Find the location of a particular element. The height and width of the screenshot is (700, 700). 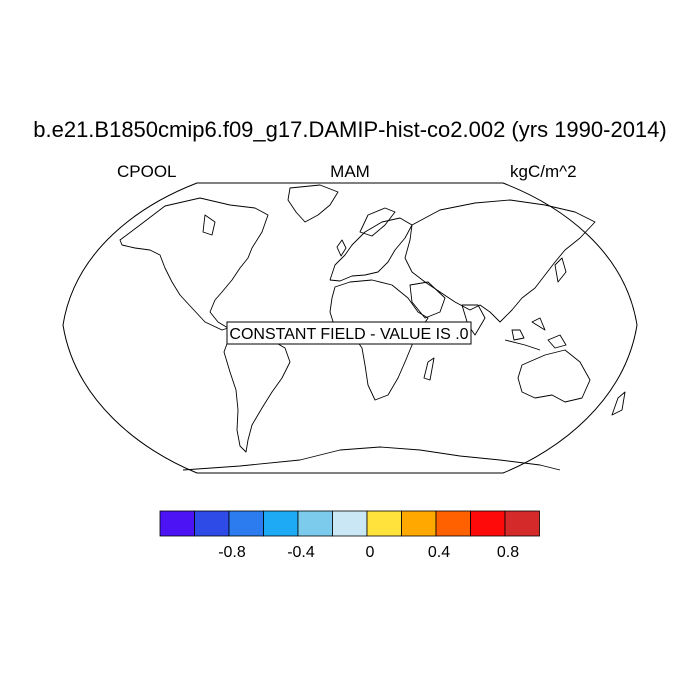

colorbar-tick-label: 0 is located at coordinates (370, 552).